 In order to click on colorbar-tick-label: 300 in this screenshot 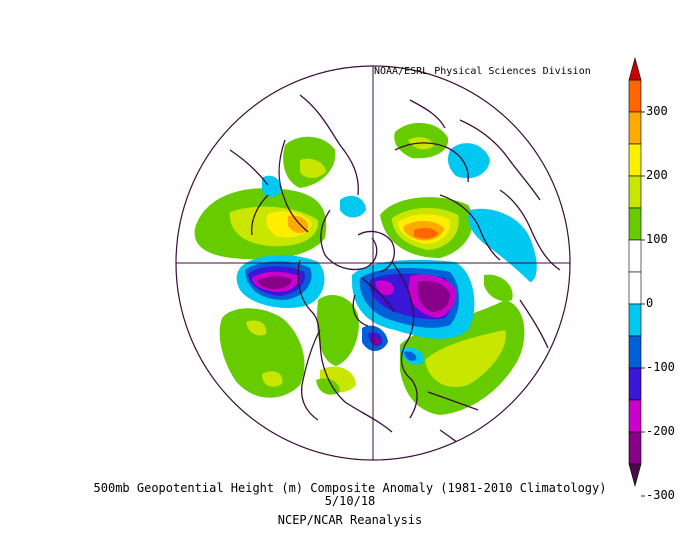, I will do `click(657, 111)`.